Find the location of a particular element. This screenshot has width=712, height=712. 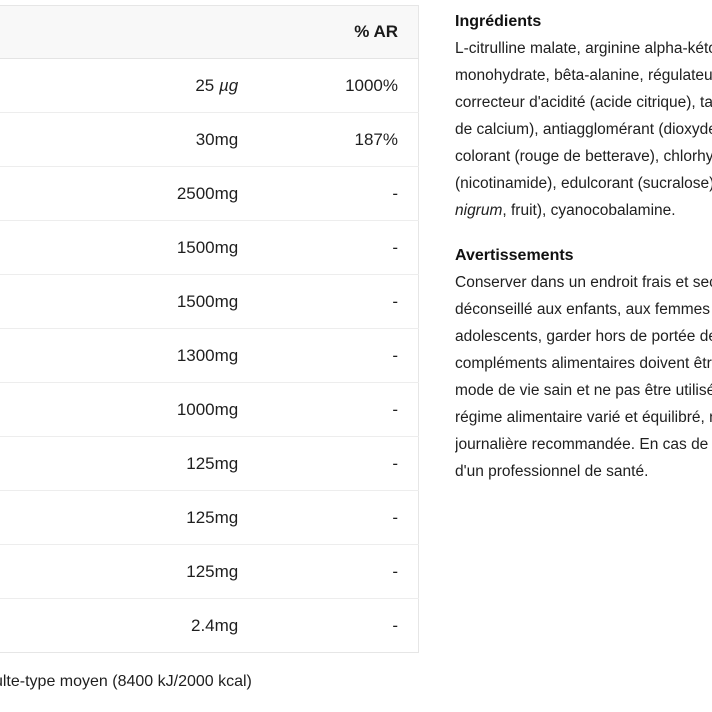

cell-percent-ar: 187% is located at coordinates (338, 139).